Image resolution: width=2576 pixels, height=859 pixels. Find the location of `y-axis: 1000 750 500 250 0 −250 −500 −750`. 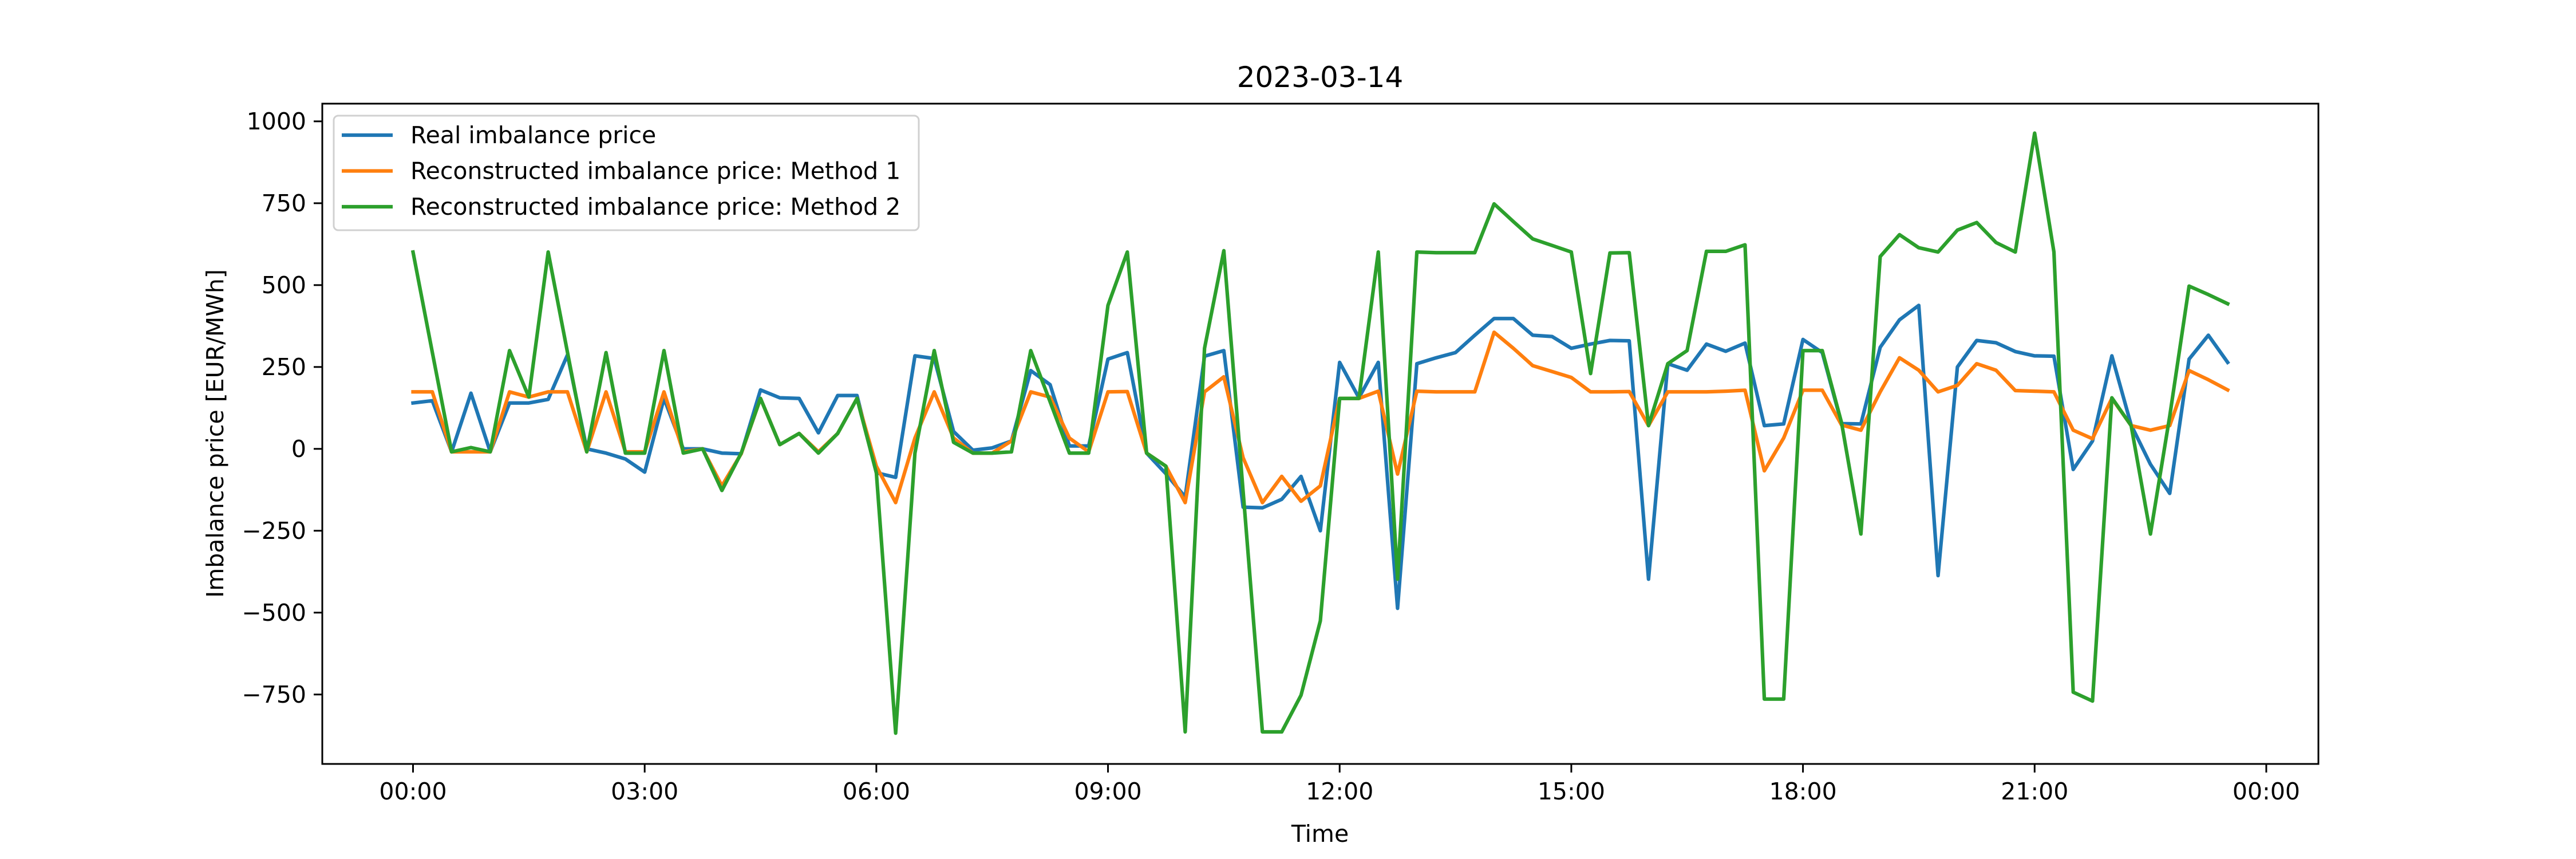

y-axis: 1000 750 500 250 0 −250 −500 −750 is located at coordinates (282, 408).